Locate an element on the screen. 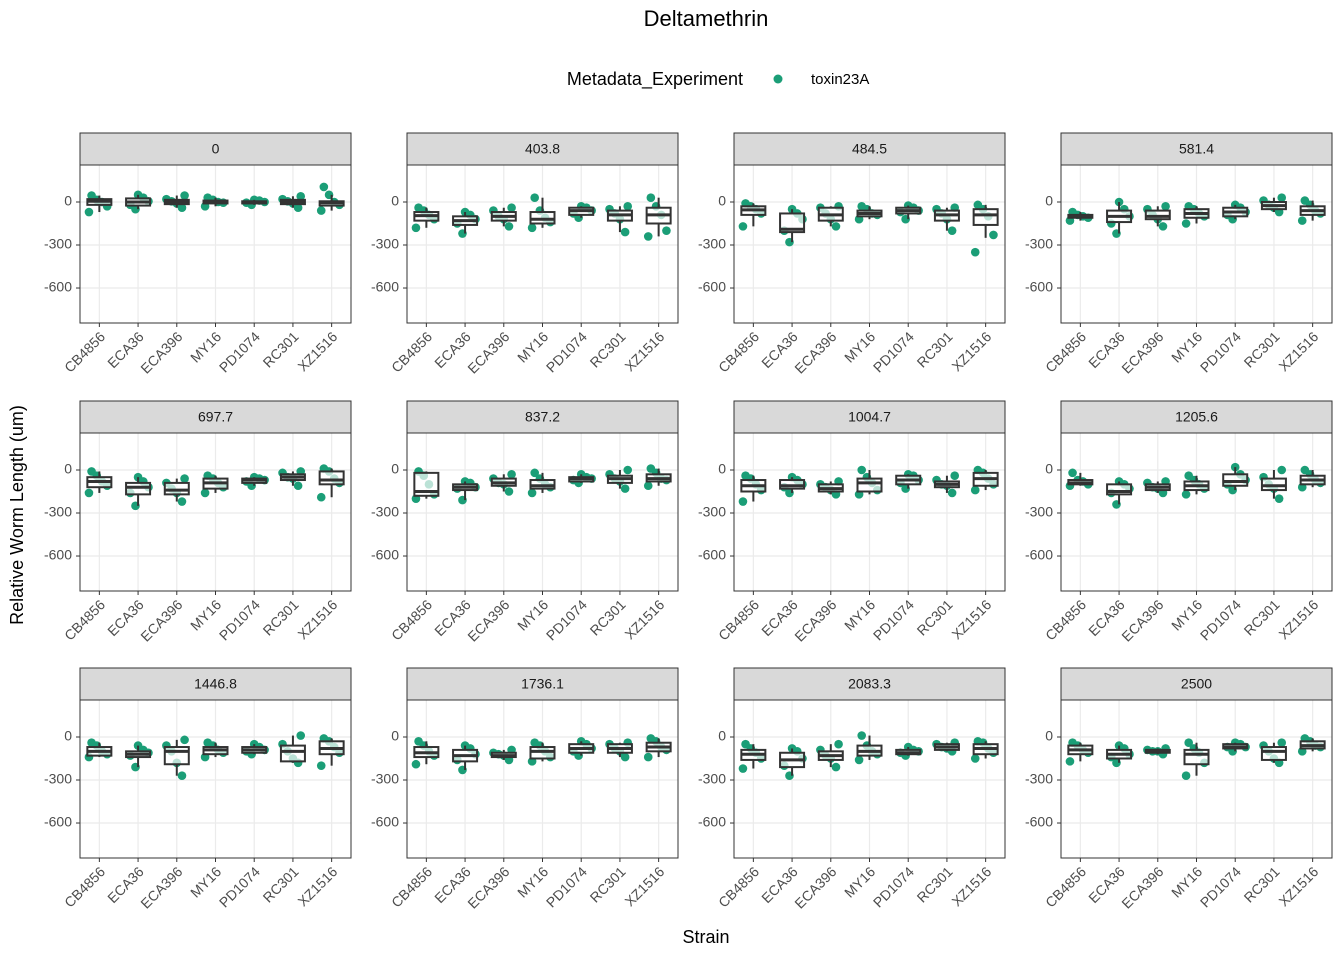 This screenshot has height=960, width=1344. facet-label: 1736.1 is located at coordinates (542, 684).